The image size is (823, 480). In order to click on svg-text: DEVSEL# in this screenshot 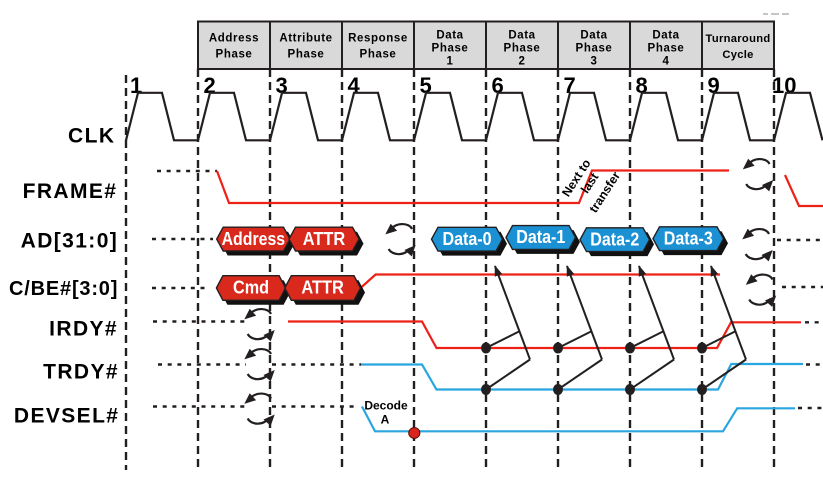, I will do `click(67, 416)`.